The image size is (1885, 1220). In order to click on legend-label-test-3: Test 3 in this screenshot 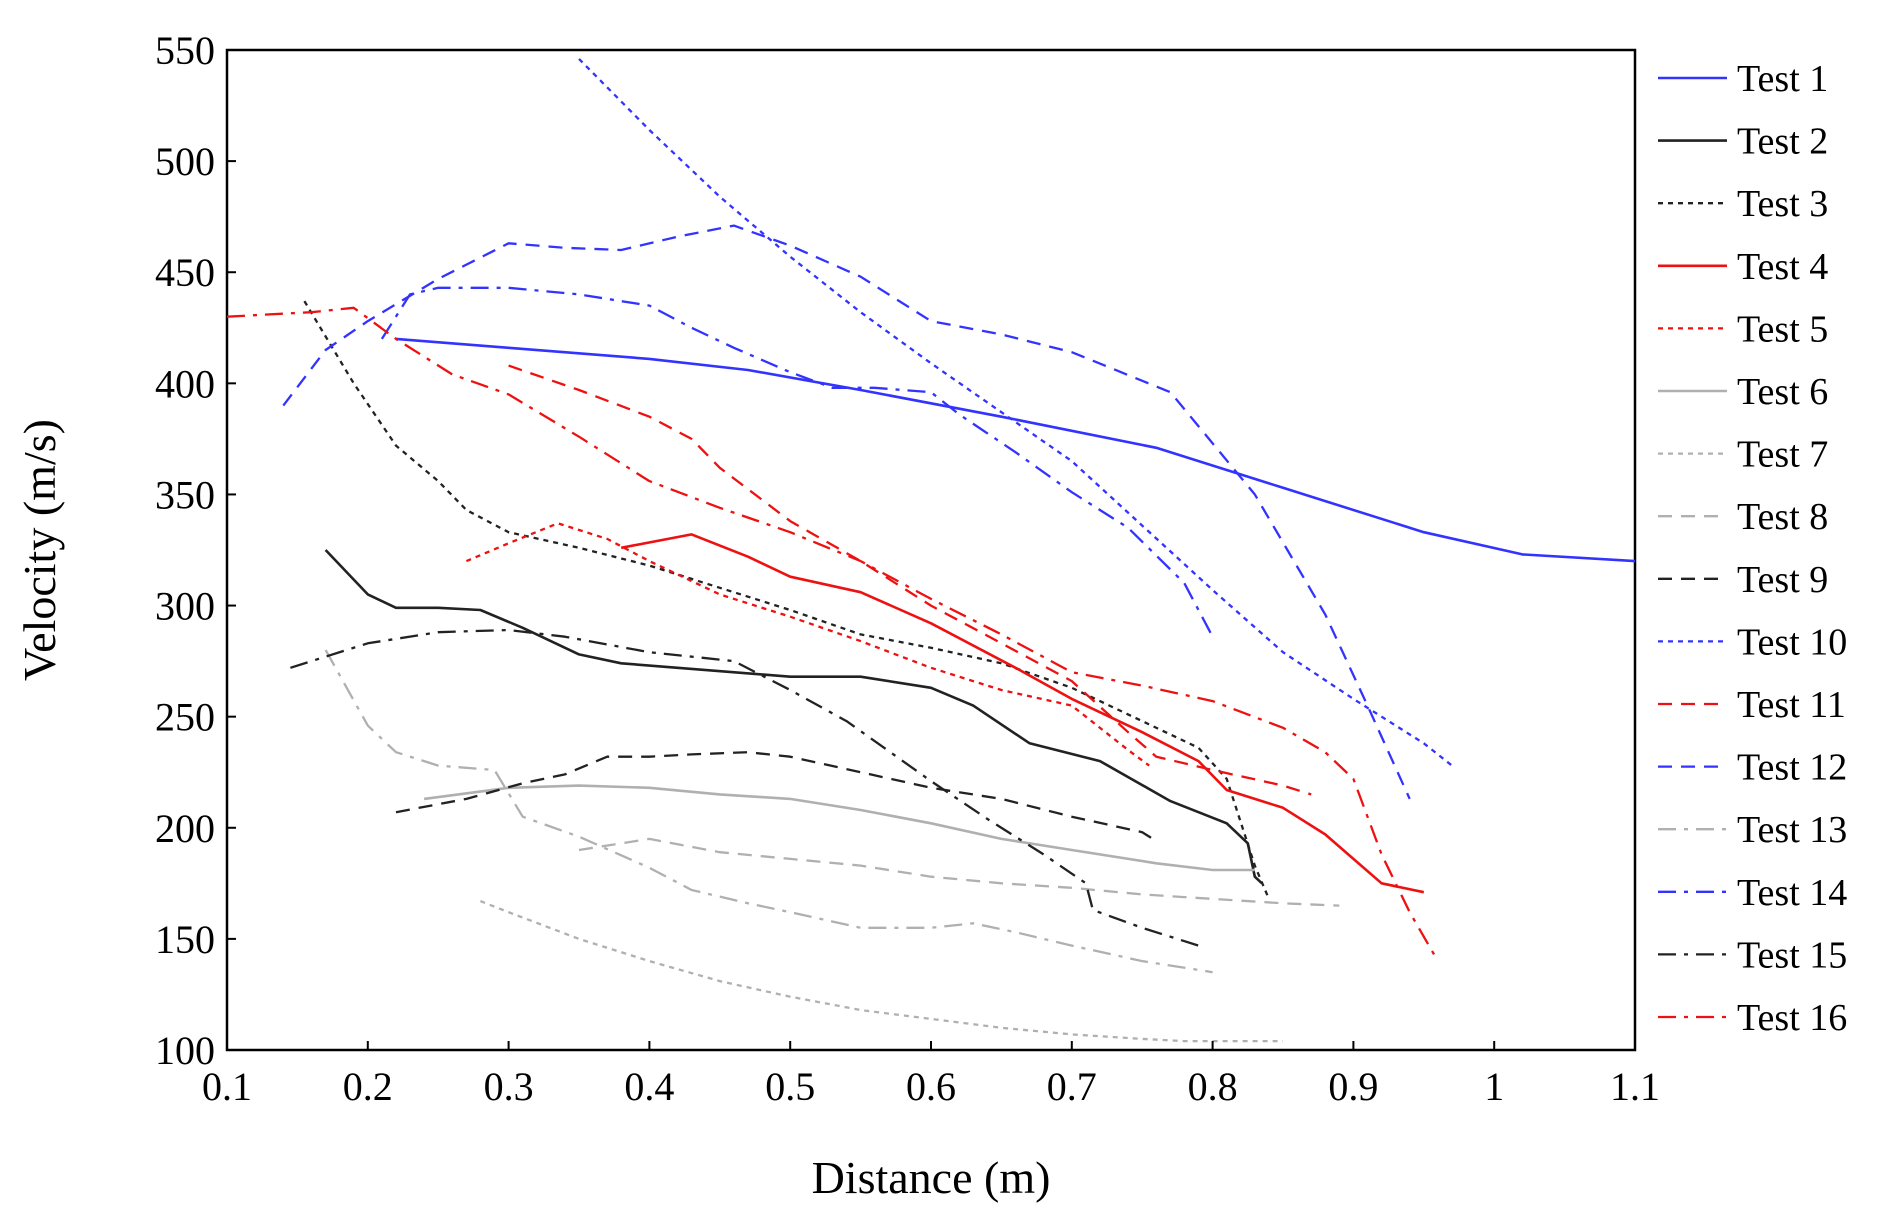, I will do `click(1782, 204)`.